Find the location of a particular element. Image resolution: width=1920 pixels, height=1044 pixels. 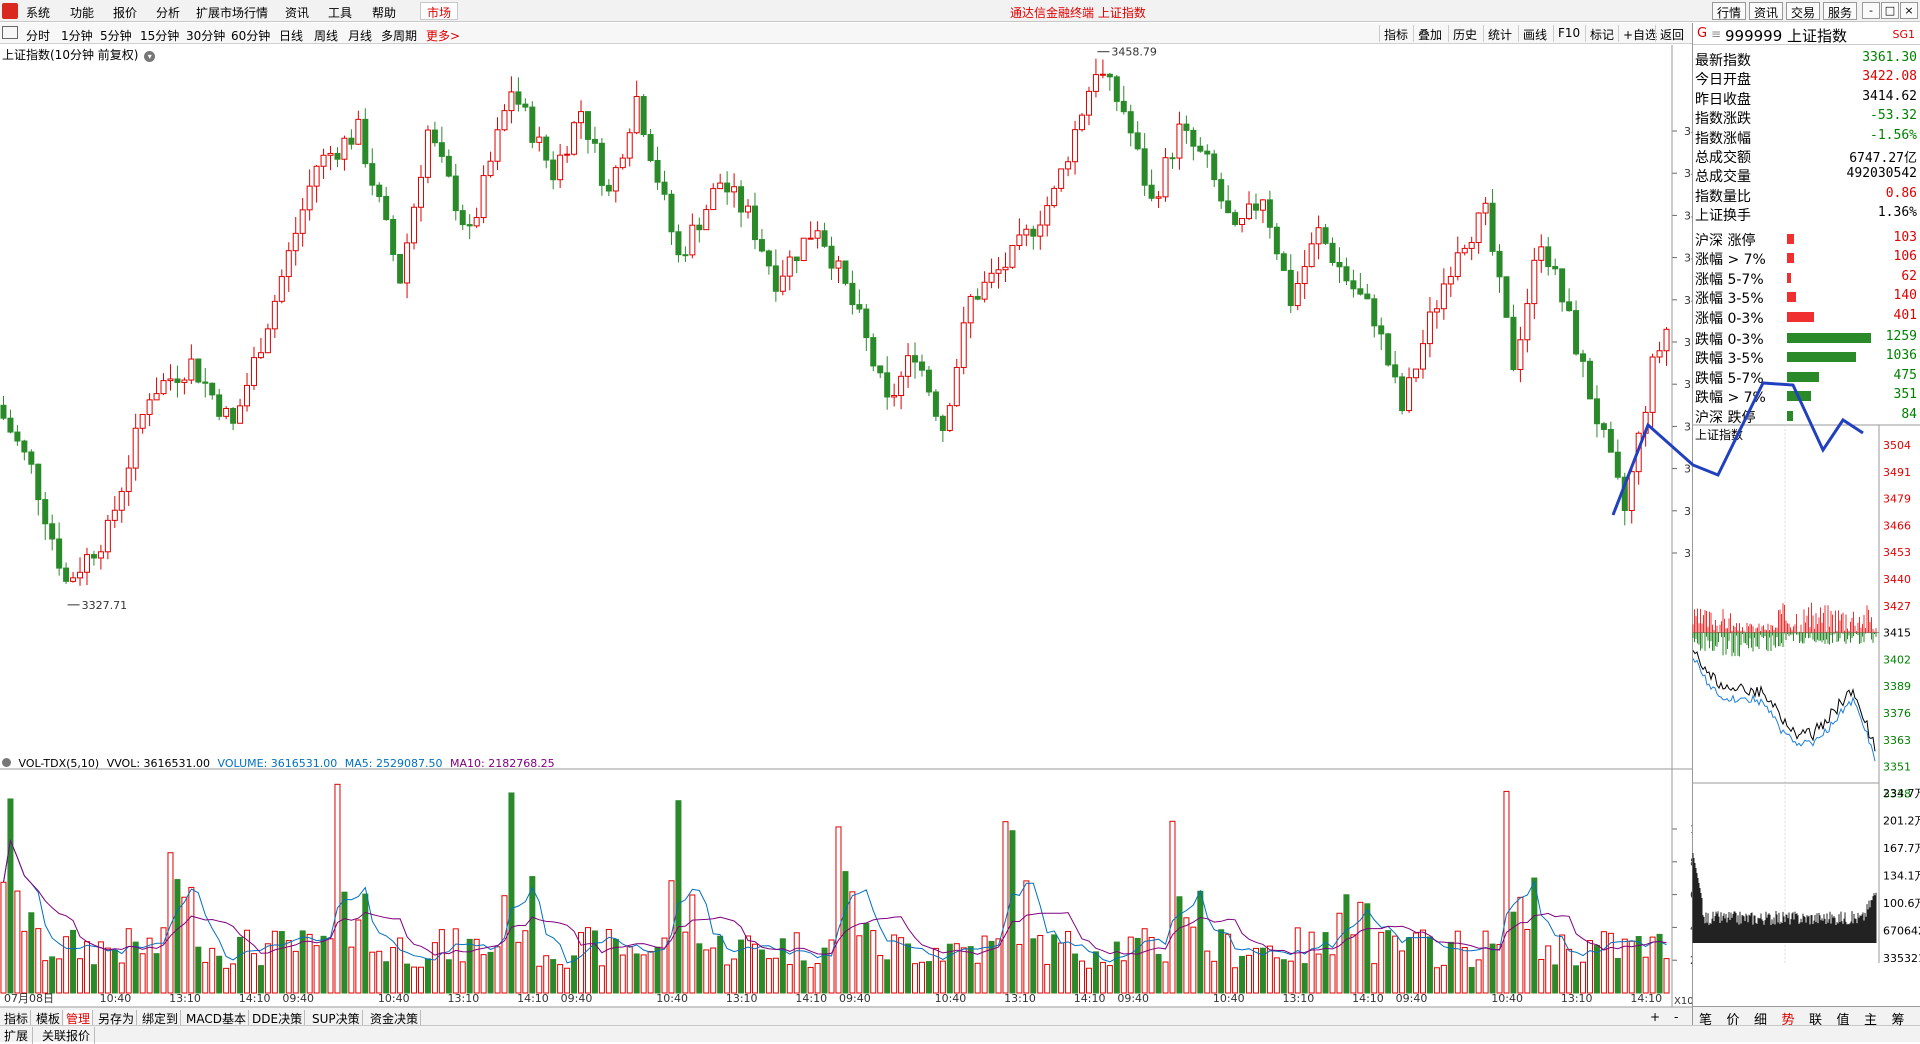

period-daily: 日线 is located at coordinates (291, 36).